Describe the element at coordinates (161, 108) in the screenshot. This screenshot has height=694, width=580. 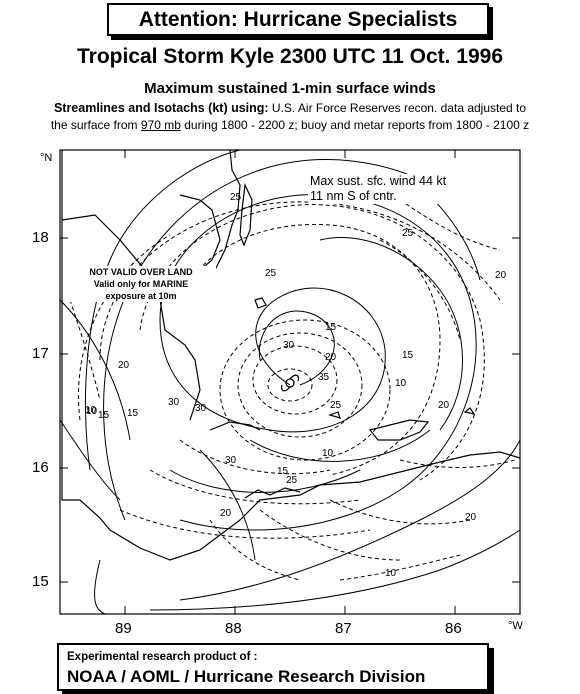
I see `method-lead: Streamlines and Isotachs (kt) using:` at that location.